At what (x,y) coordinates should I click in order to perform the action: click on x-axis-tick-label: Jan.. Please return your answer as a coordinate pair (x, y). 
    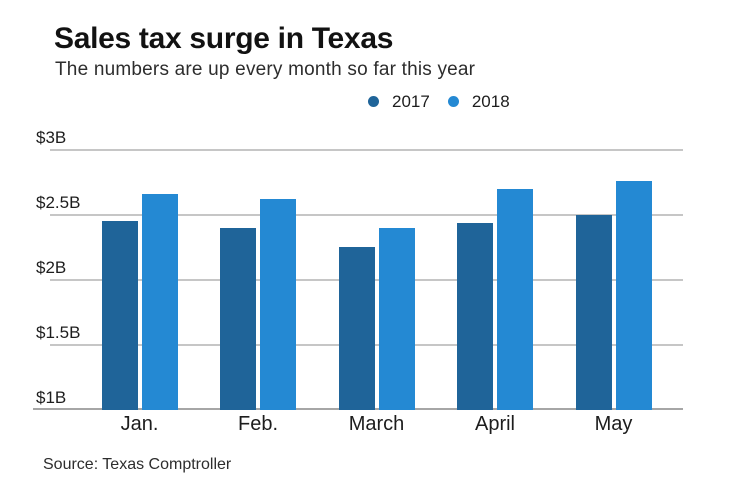
    Looking at the image, I should click on (139, 424).